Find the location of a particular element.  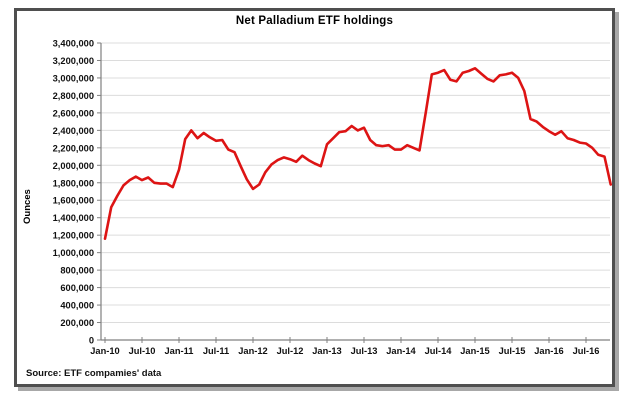

y-tick-label: 0 is located at coordinates (91, 341).